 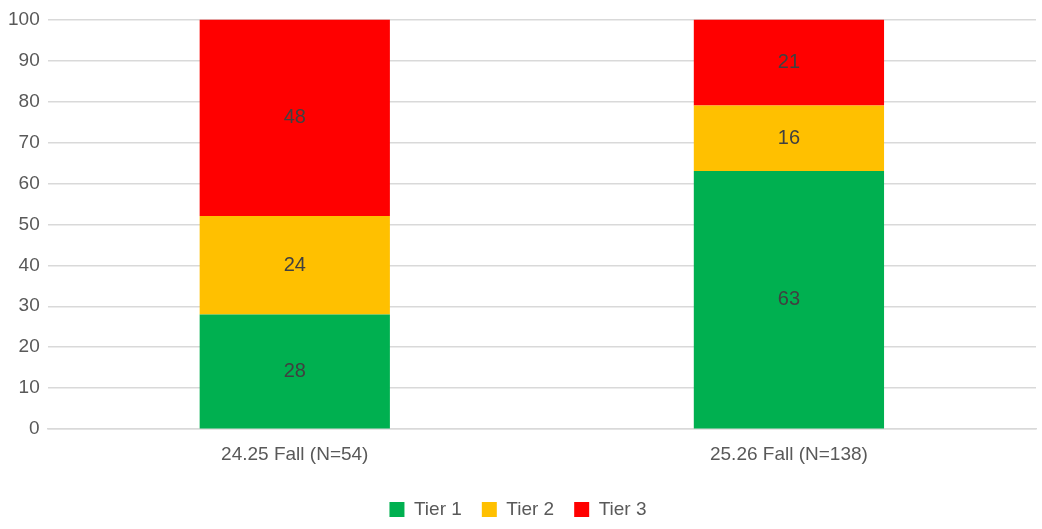 What do you see at coordinates (437, 508) in the screenshot?
I see `legend-label: Tier 1` at bounding box center [437, 508].